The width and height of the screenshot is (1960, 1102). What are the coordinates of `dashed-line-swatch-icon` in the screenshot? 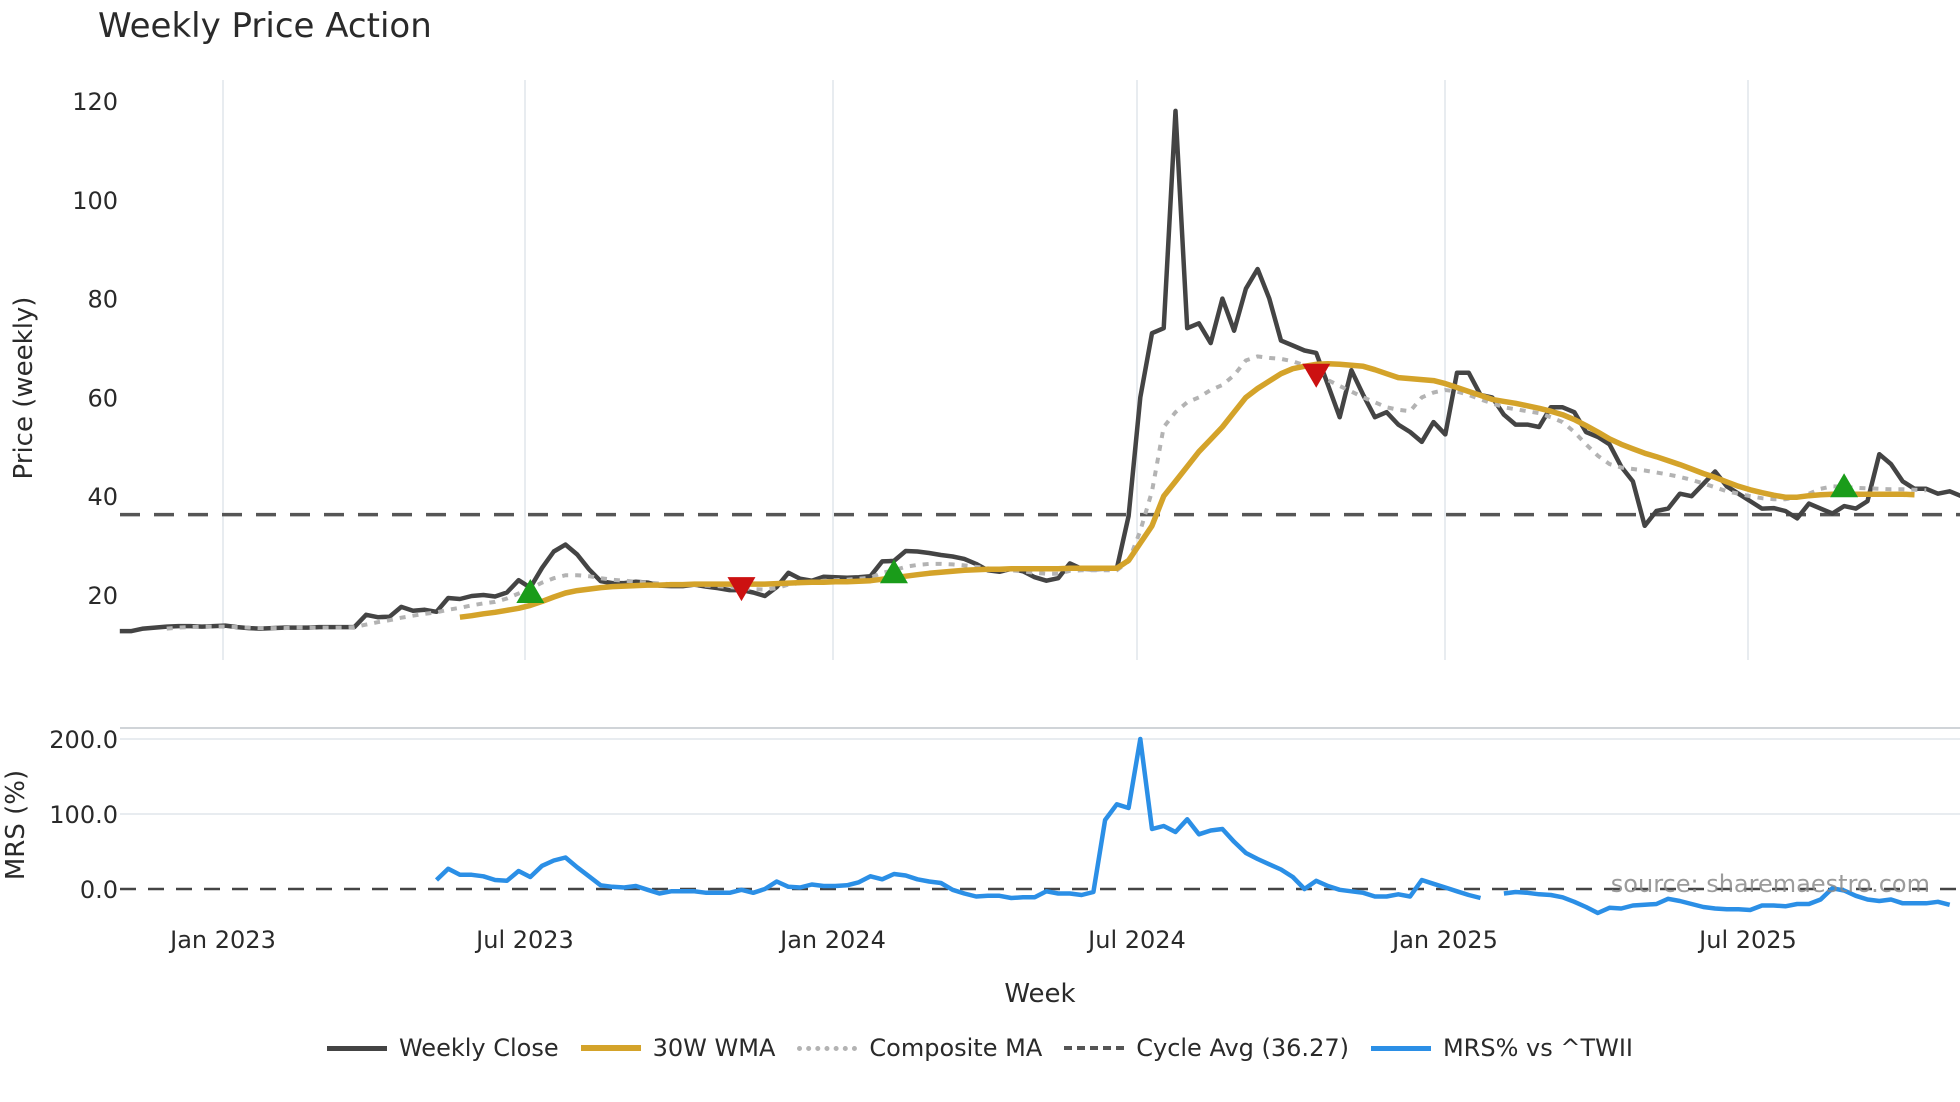 It's located at (1094, 1048).